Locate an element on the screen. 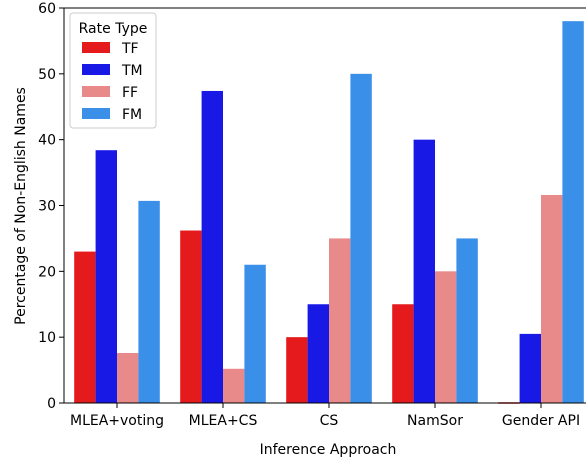 This screenshot has width=586, height=461. legend-label-tf: TF is located at coordinates (130, 49).